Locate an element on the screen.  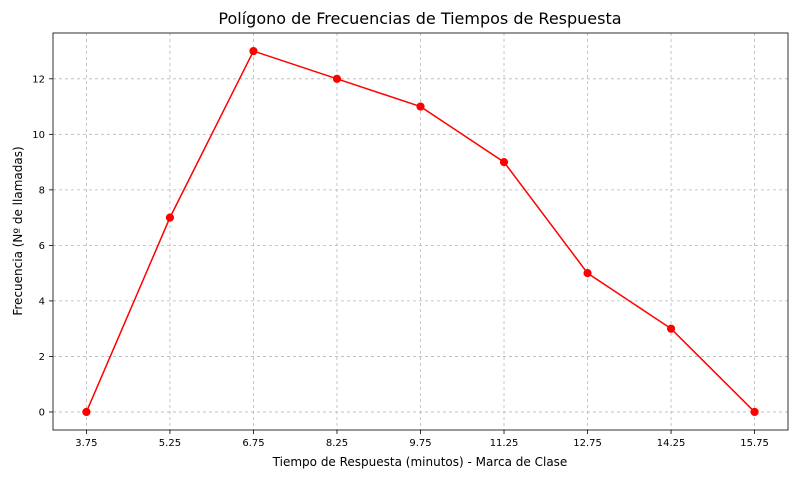
x-tick-label: 14.25 is located at coordinates (671, 443).